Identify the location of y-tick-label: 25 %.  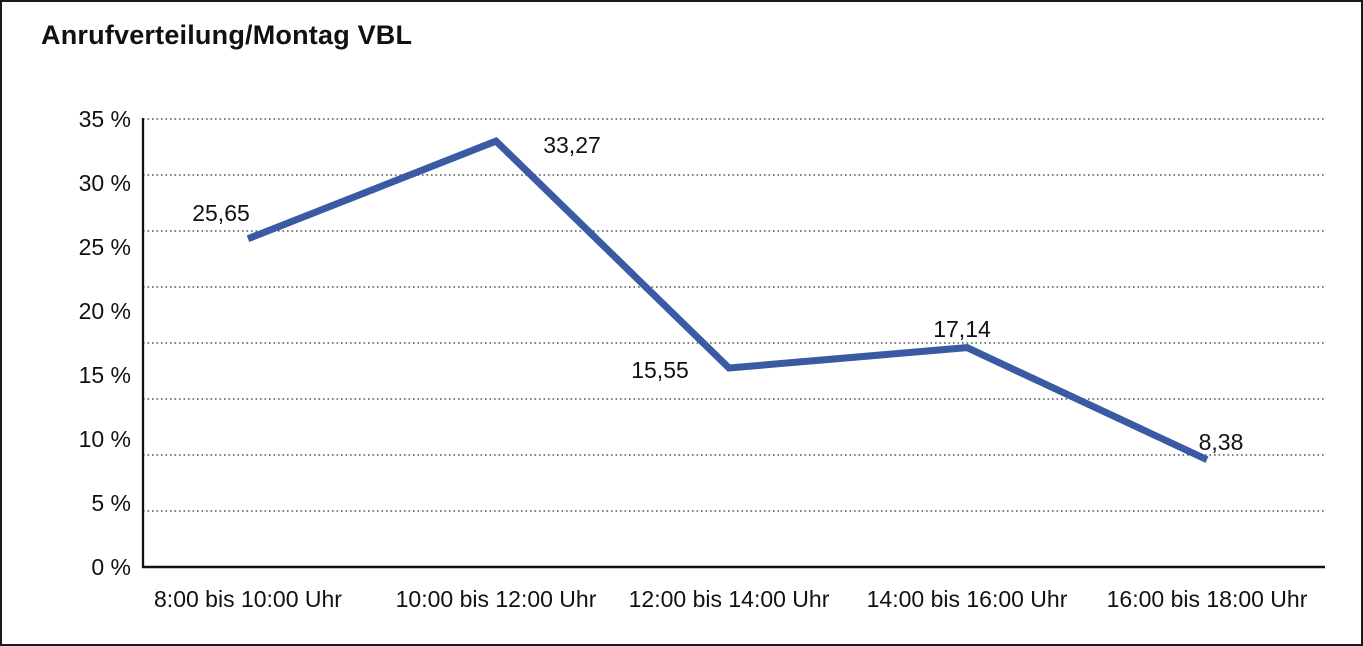
(105, 247).